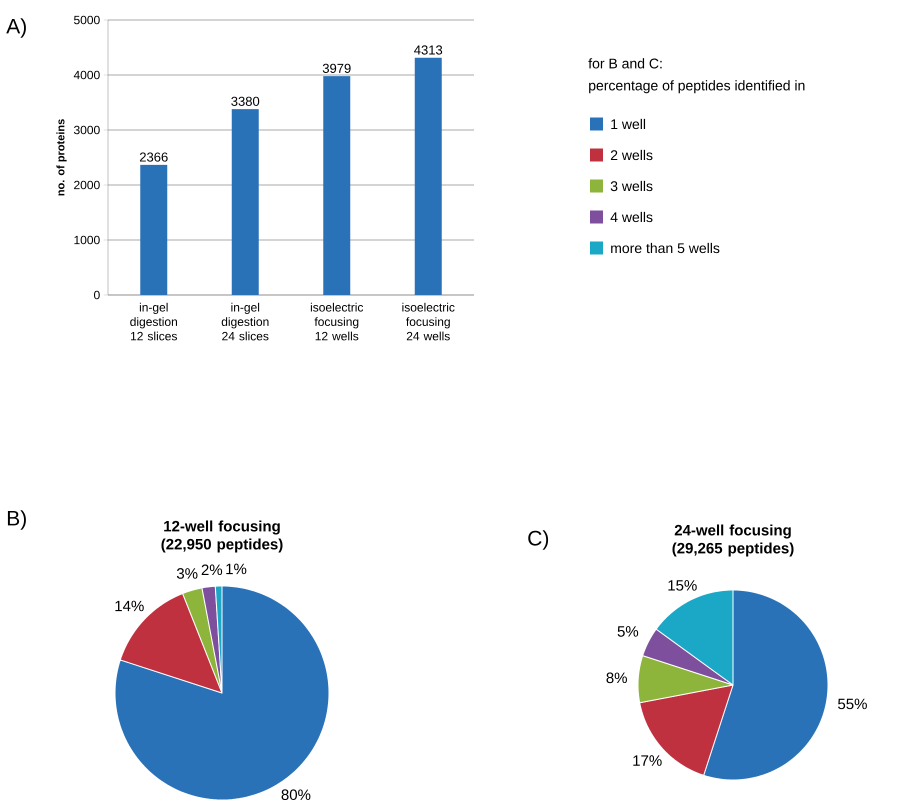 The height and width of the screenshot is (808, 917). What do you see at coordinates (647, 760) in the screenshot?
I see `data-label: 17%` at bounding box center [647, 760].